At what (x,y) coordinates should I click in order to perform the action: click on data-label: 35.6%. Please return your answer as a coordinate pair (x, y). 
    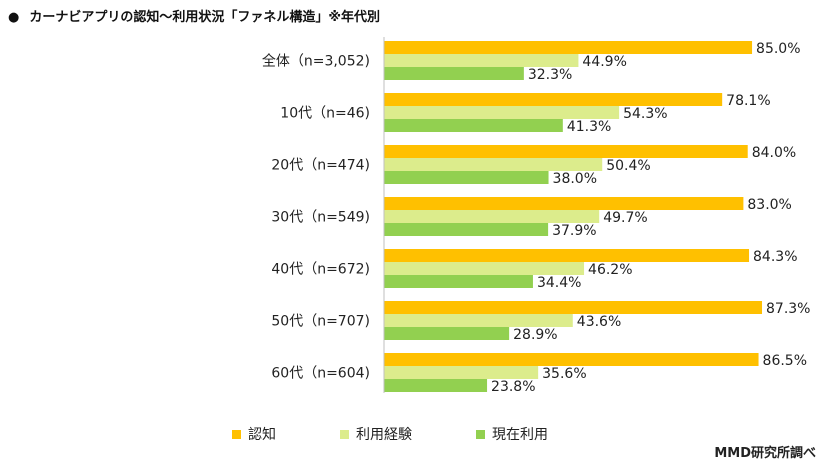
    Looking at the image, I should click on (564, 374).